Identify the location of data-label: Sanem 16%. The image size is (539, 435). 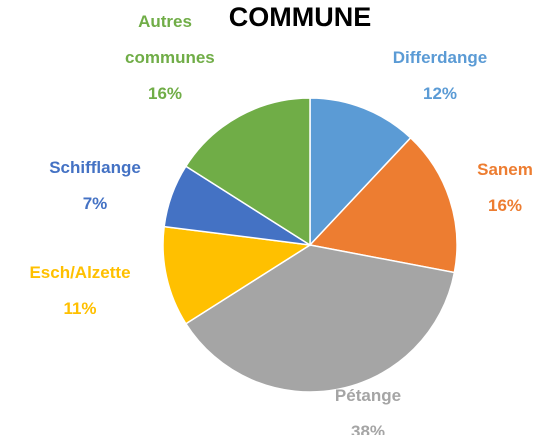
(492, 188).